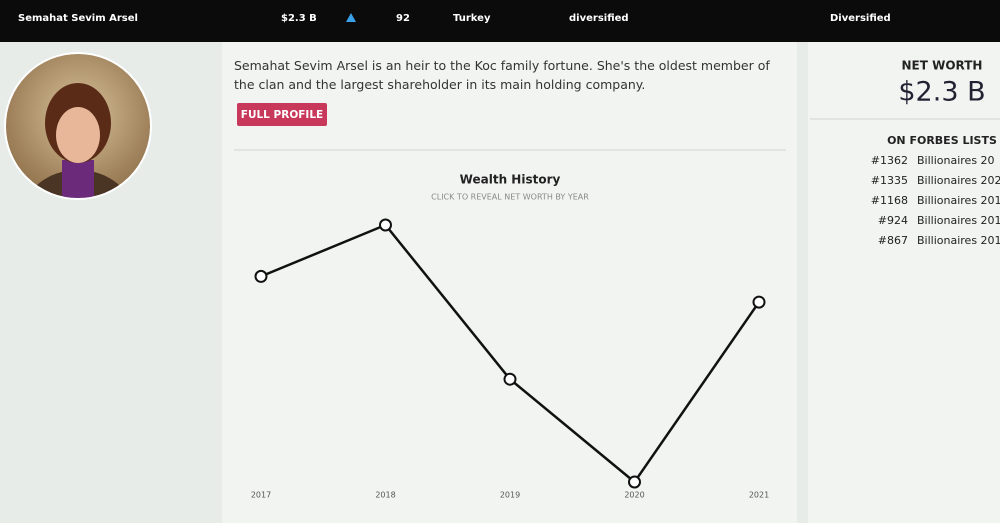  I want to click on list-rank: #1335, so click(889, 180).